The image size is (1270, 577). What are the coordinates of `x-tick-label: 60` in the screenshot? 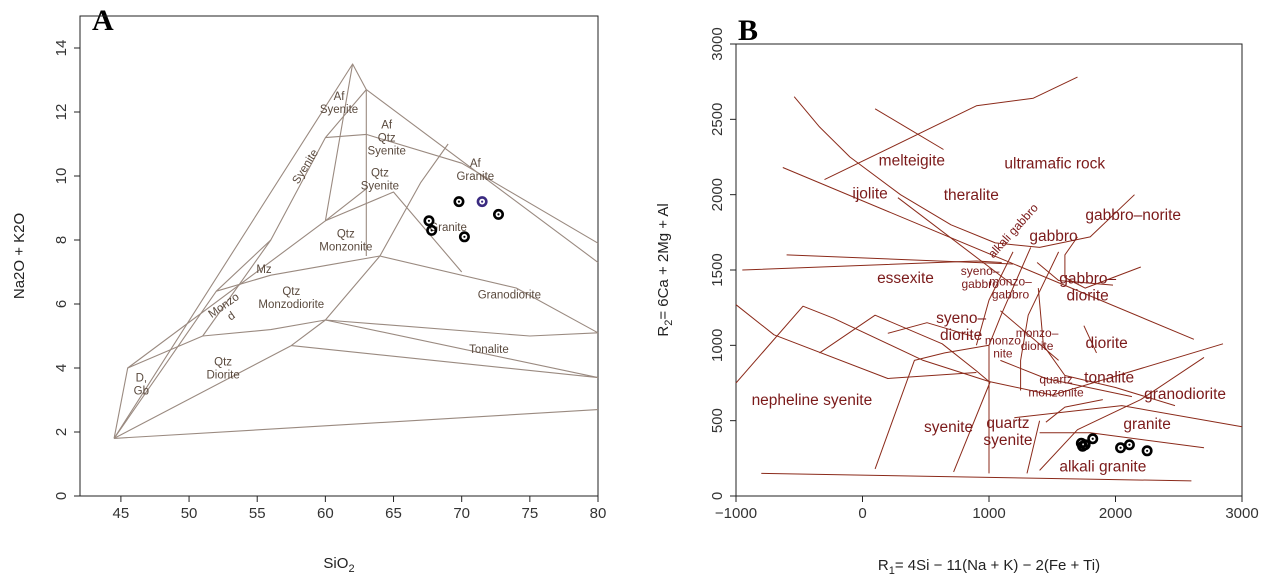 It's located at (325, 513).